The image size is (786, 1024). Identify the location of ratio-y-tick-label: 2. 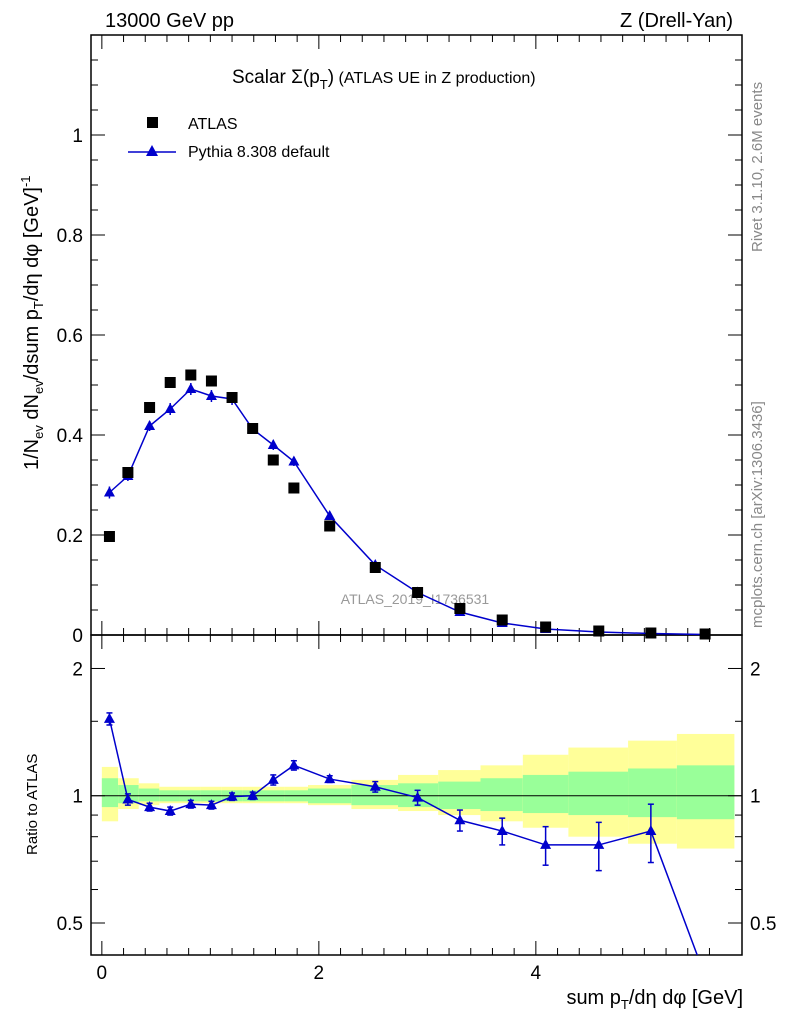
(77, 669).